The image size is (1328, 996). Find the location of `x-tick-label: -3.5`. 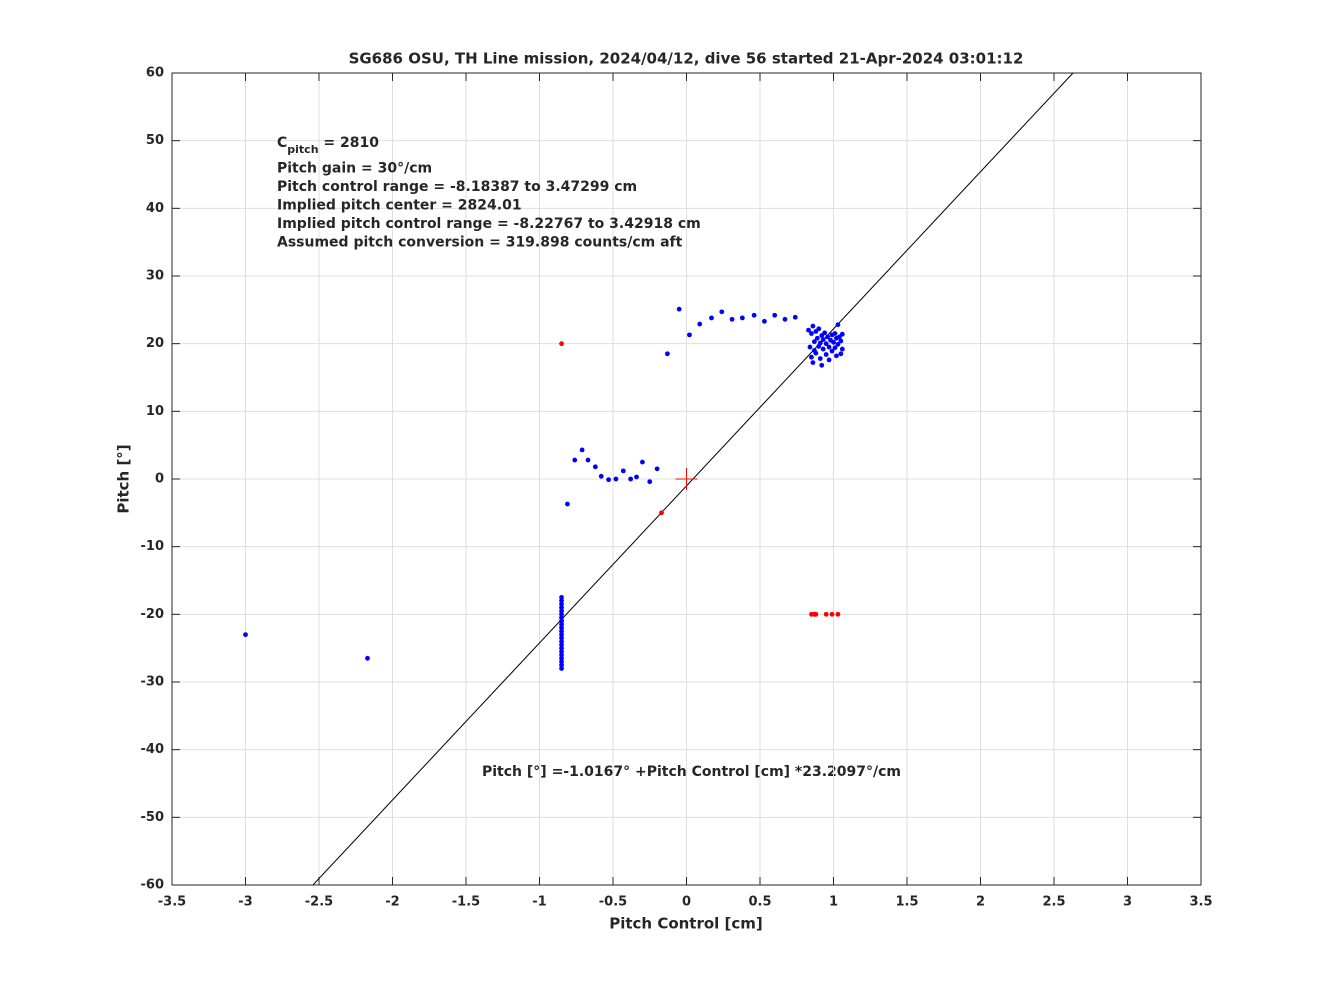

x-tick-label: -3.5 is located at coordinates (172, 902).